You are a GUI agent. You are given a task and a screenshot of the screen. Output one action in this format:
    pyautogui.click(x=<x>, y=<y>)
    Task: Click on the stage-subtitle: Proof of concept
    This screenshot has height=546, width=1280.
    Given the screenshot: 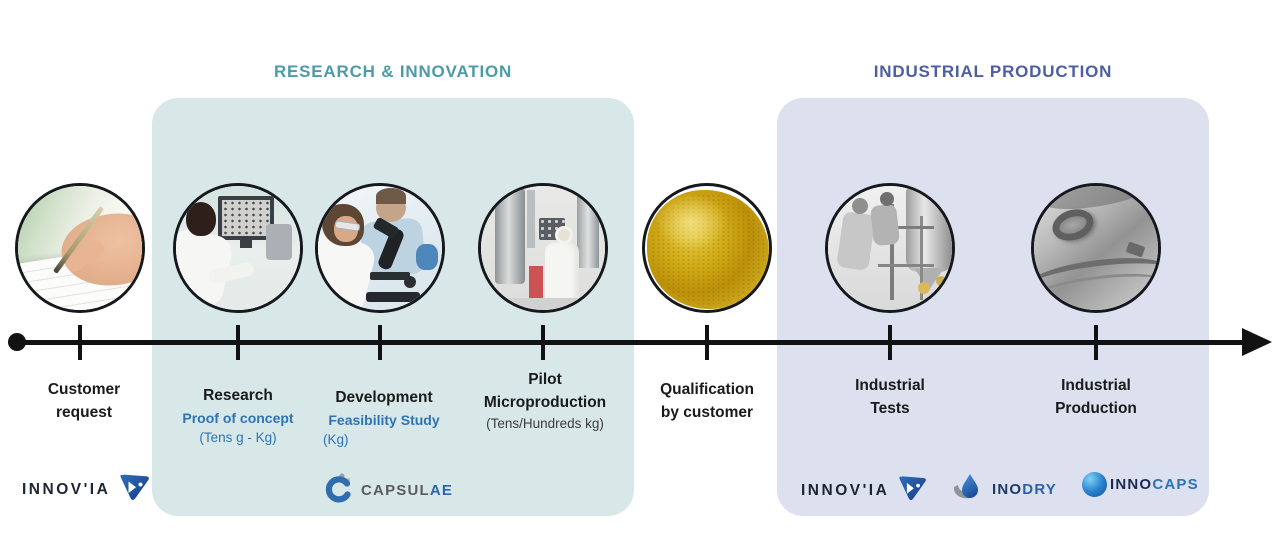 What is the action you would take?
    pyautogui.click(x=238, y=418)
    